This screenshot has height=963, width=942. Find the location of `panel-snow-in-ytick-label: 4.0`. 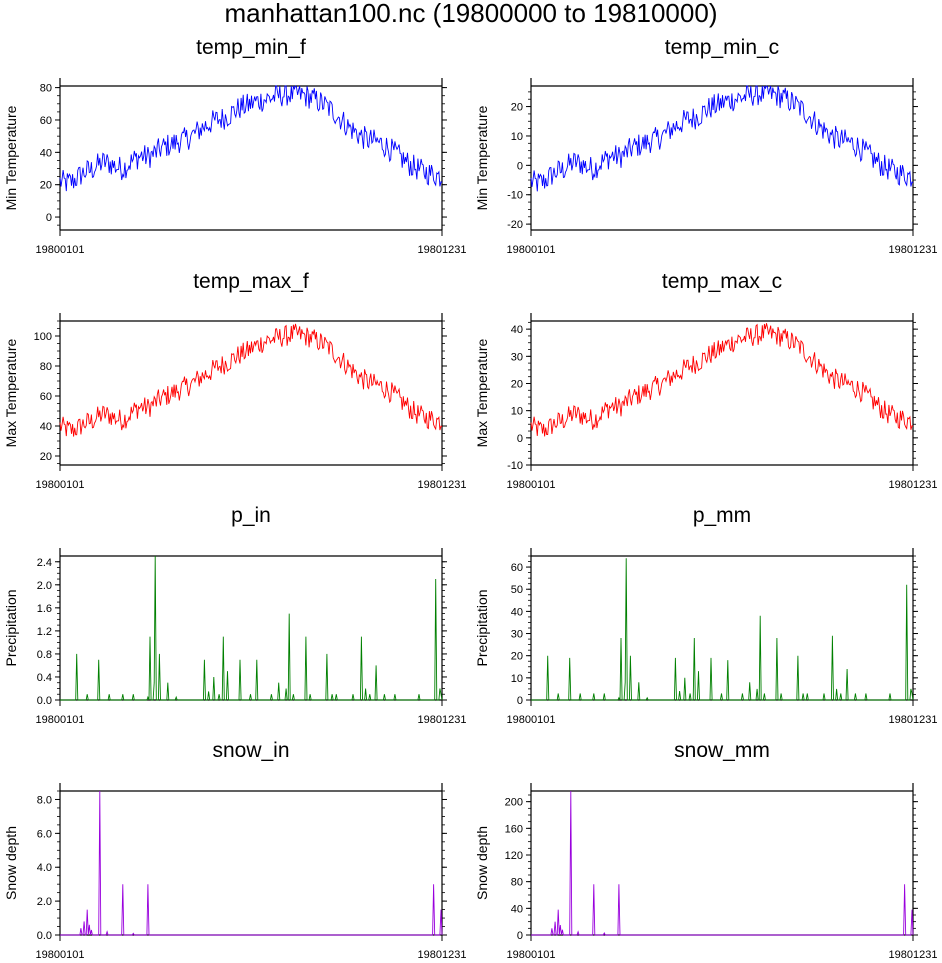

panel-snow-in-ytick-label: 4.0 is located at coordinates (44, 868).